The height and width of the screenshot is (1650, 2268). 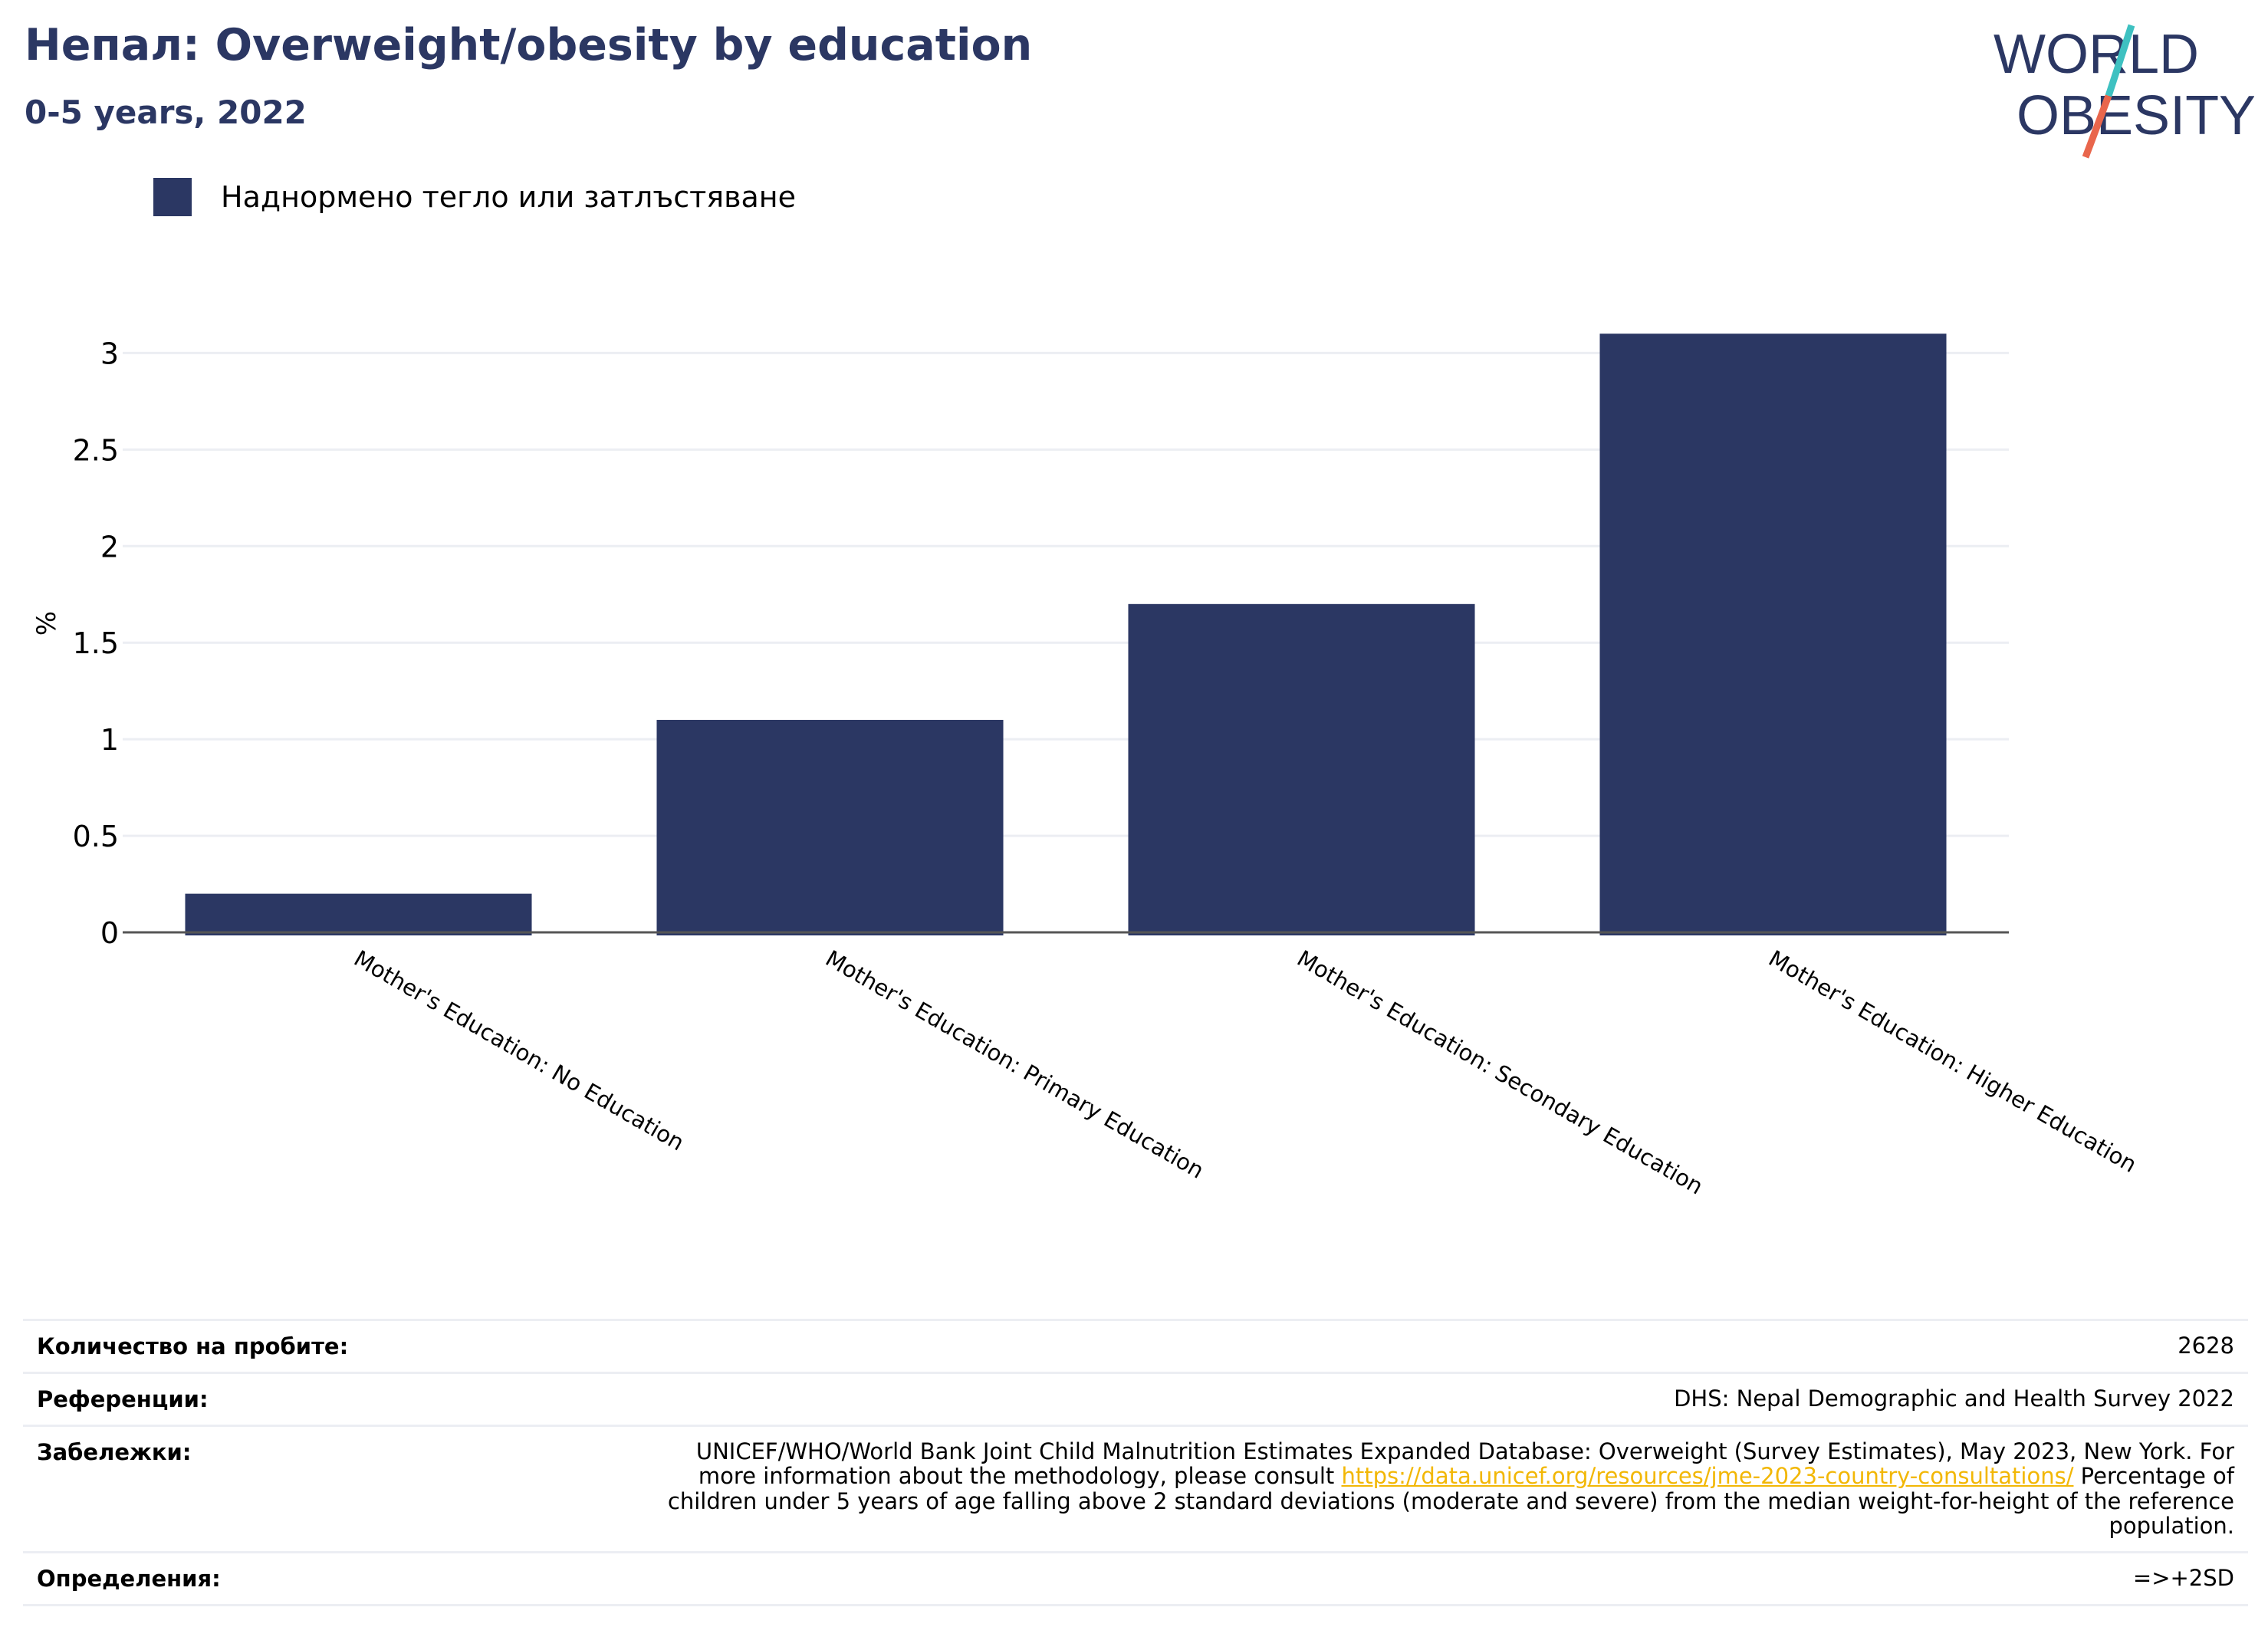 I want to click on world-obesity-logo: WORLD OBESITY, so click(x=2124, y=91).